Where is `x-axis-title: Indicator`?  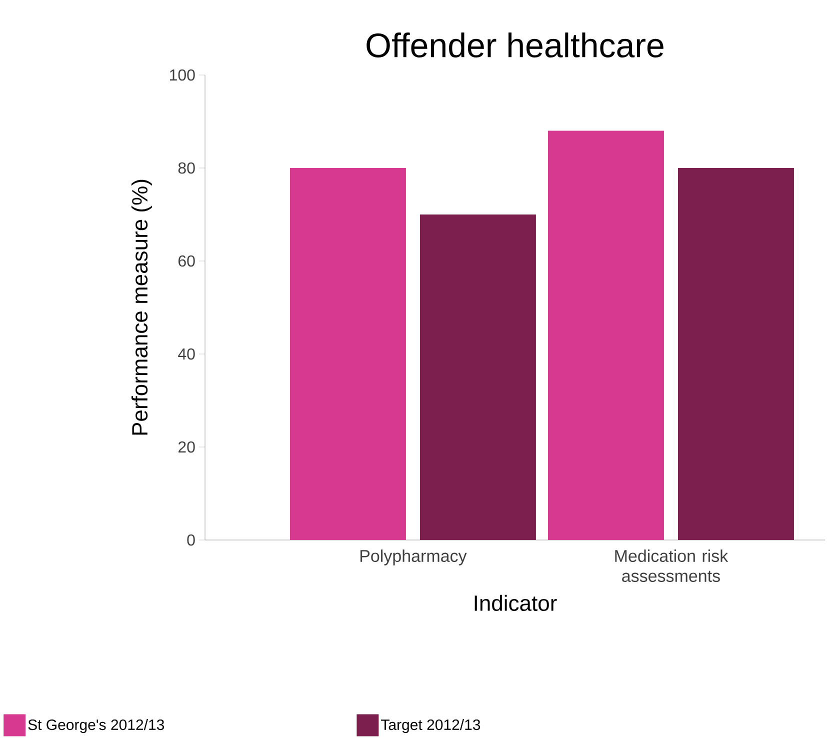 x-axis-title: Indicator is located at coordinates (515, 603).